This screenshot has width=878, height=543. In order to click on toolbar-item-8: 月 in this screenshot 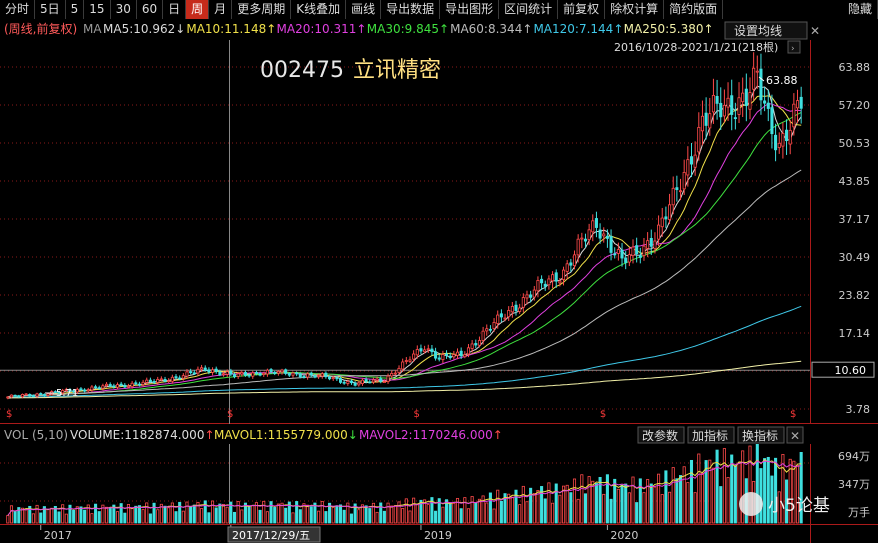, I will do `click(221, 9)`.